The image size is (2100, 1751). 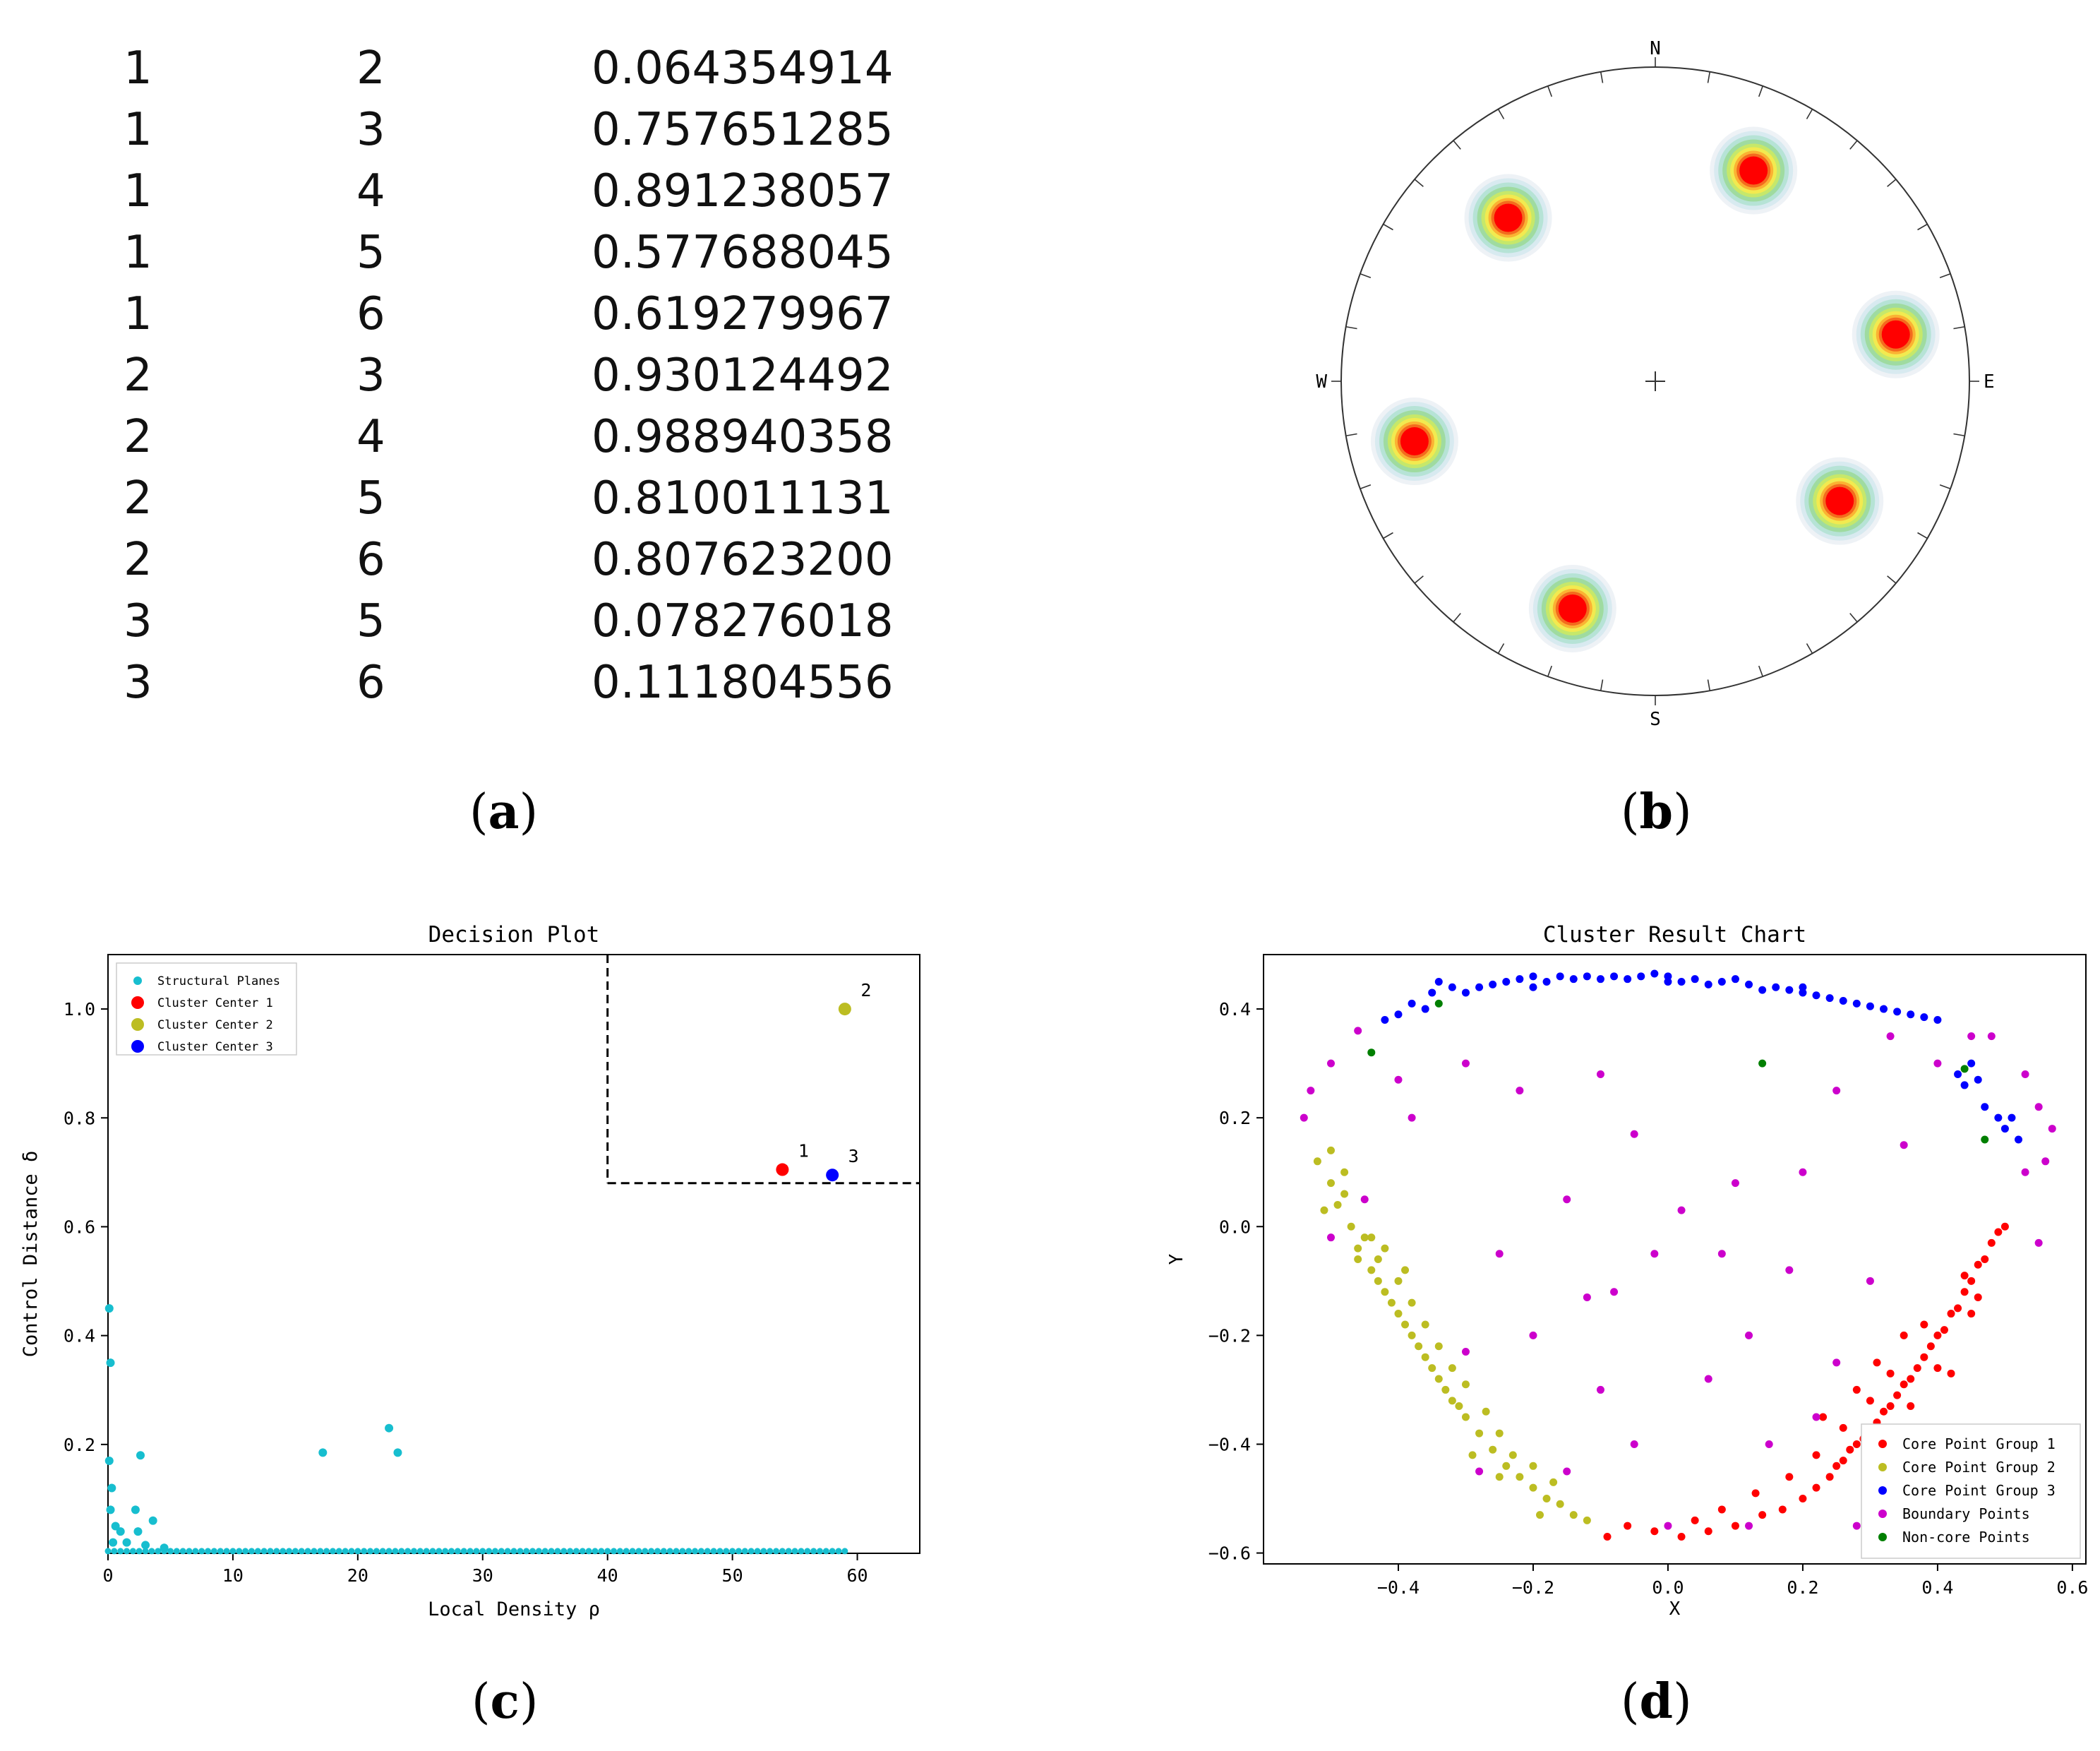 I want to click on caption-c: (c), so click(x=506, y=1701).